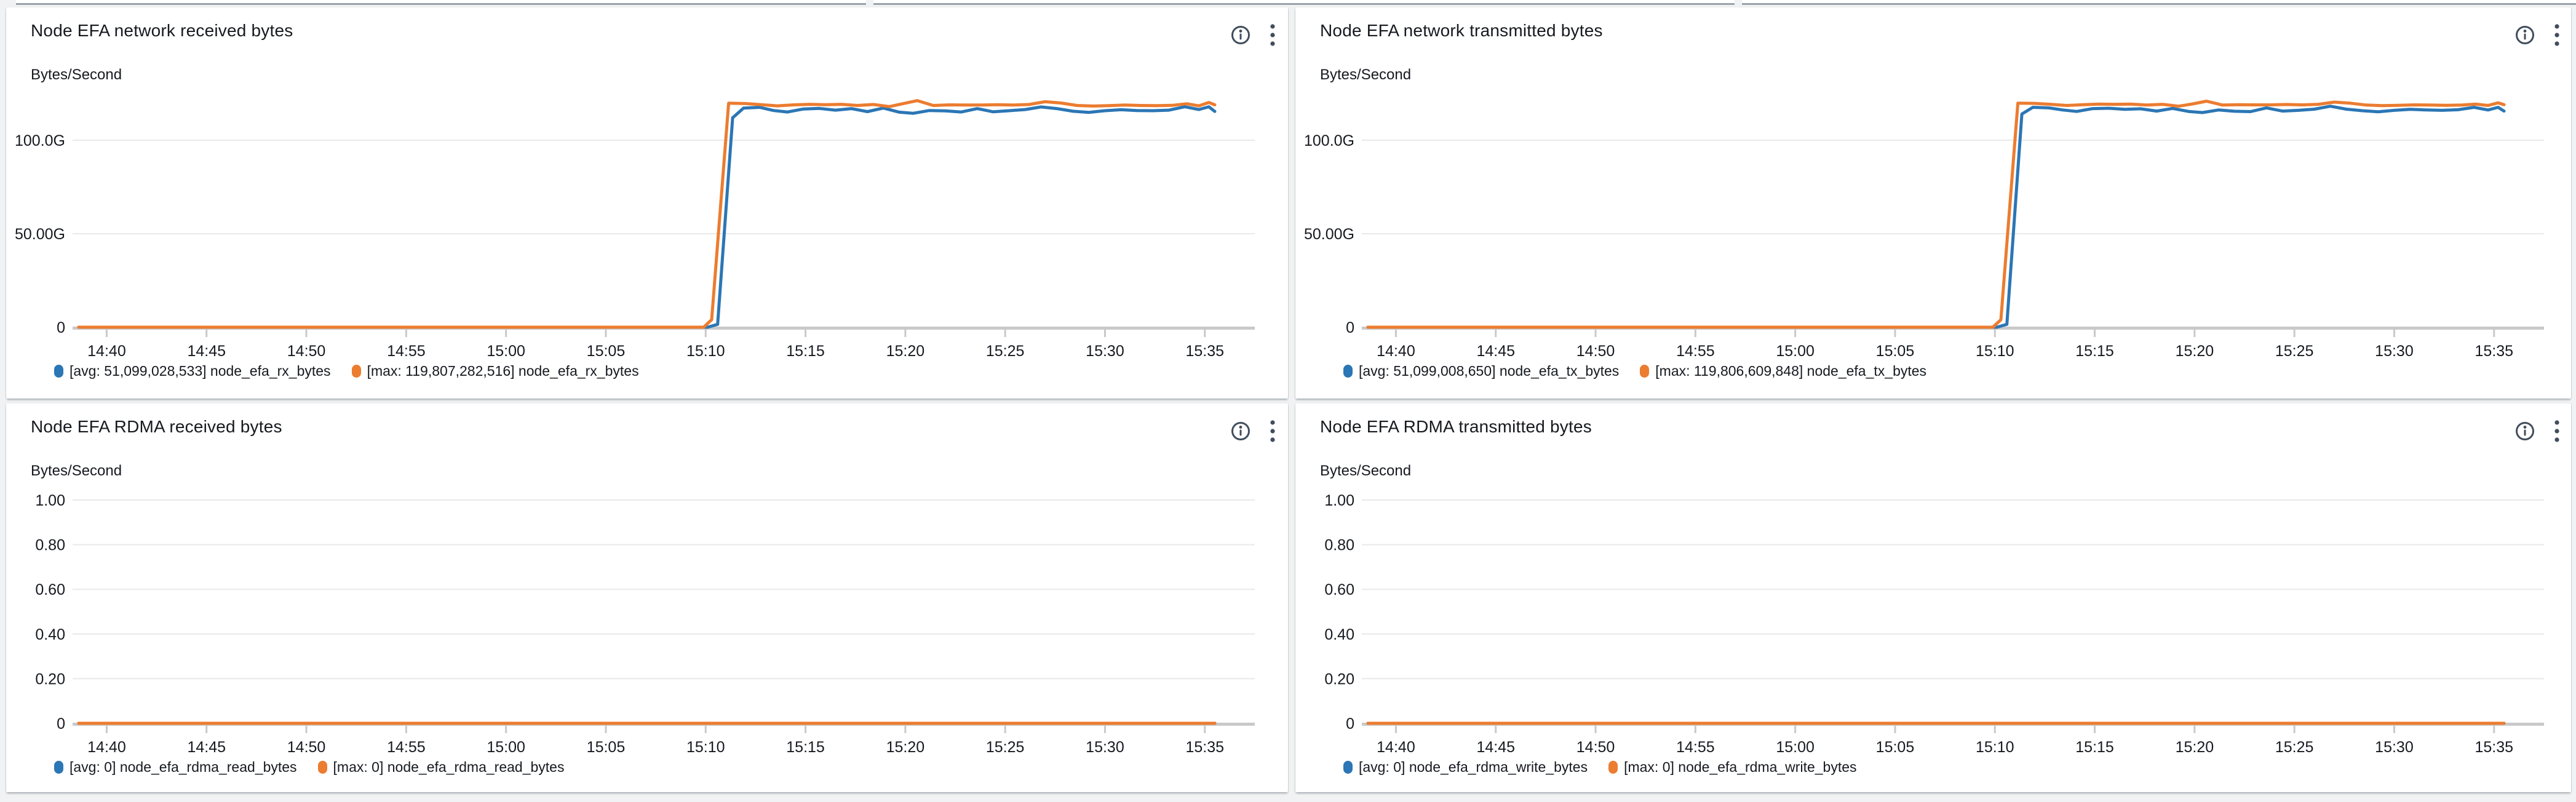 The image size is (2576, 802). What do you see at coordinates (1396, 351) in the screenshot?
I see `x-tick-label: 14:40` at bounding box center [1396, 351].